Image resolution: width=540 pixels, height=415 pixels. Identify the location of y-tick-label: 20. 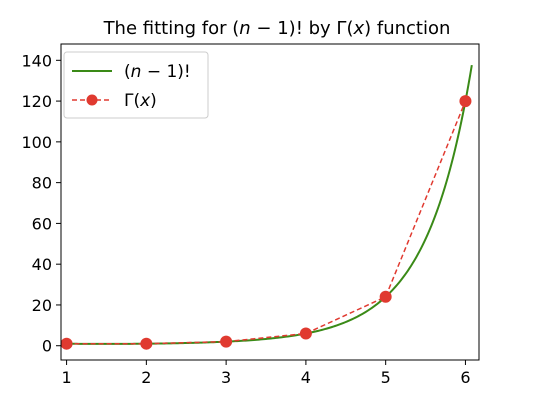
(42, 305).